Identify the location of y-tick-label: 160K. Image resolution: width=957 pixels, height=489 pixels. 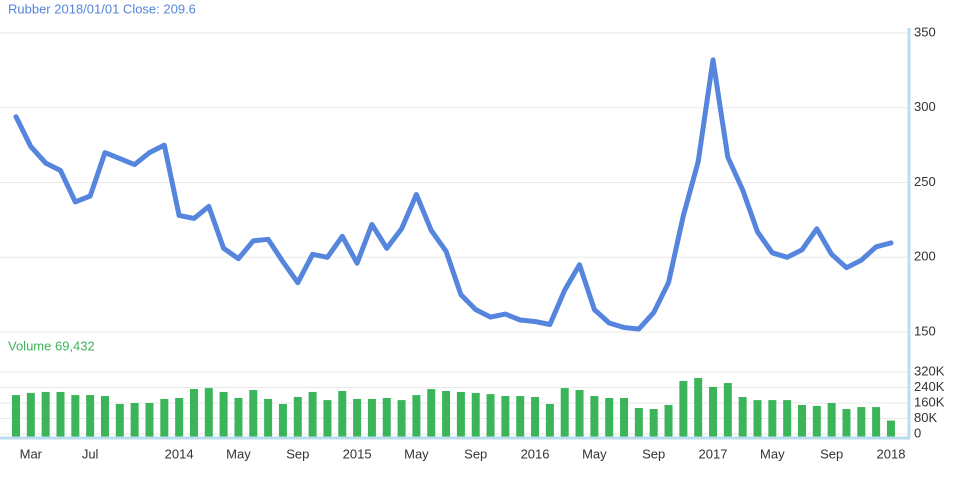
(929, 401).